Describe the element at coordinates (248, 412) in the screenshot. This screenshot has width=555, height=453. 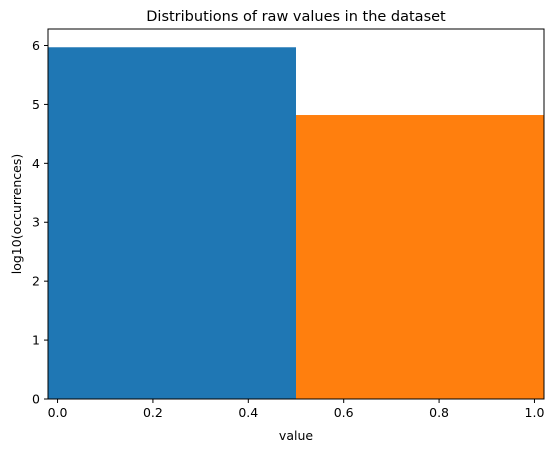
I see `x-tick-label: 0.4` at that location.